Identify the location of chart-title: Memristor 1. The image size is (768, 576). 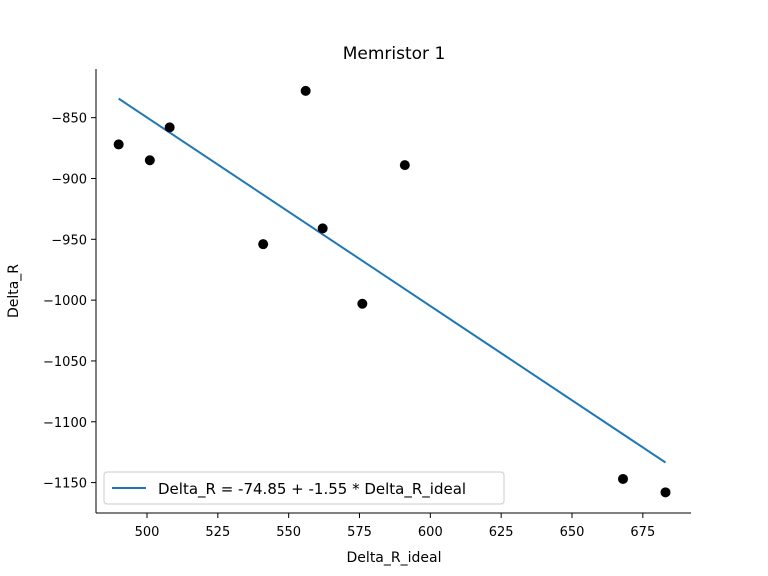
(394, 54).